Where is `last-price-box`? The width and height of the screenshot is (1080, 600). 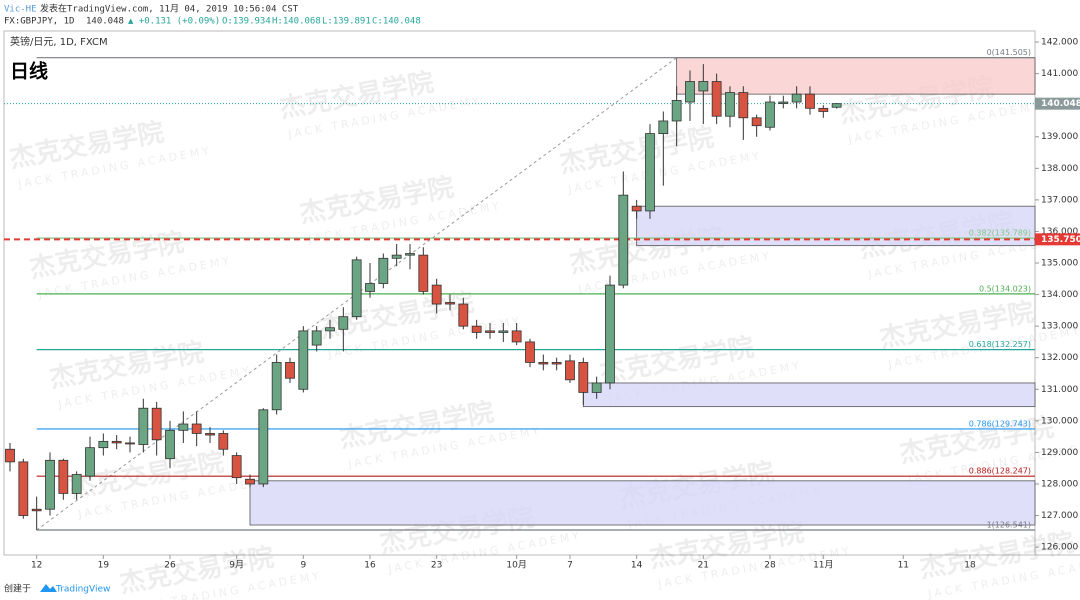 last-price-box is located at coordinates (1057, 103).